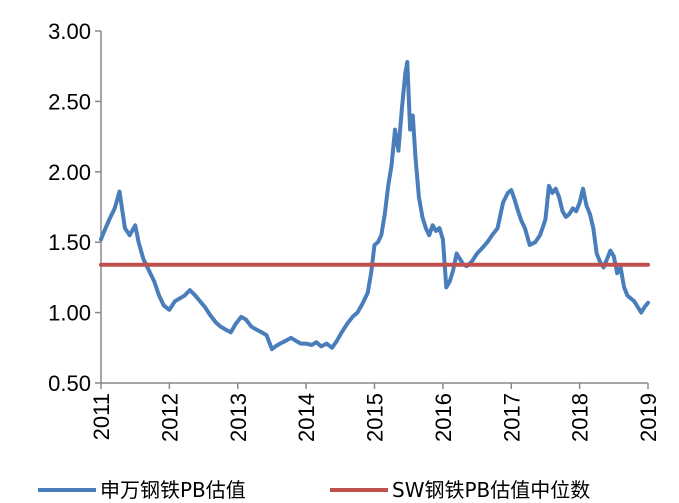 The width and height of the screenshot is (679, 503). Describe the element at coordinates (306, 417) in the screenshot. I see `x-tick-label: 2014` at that location.